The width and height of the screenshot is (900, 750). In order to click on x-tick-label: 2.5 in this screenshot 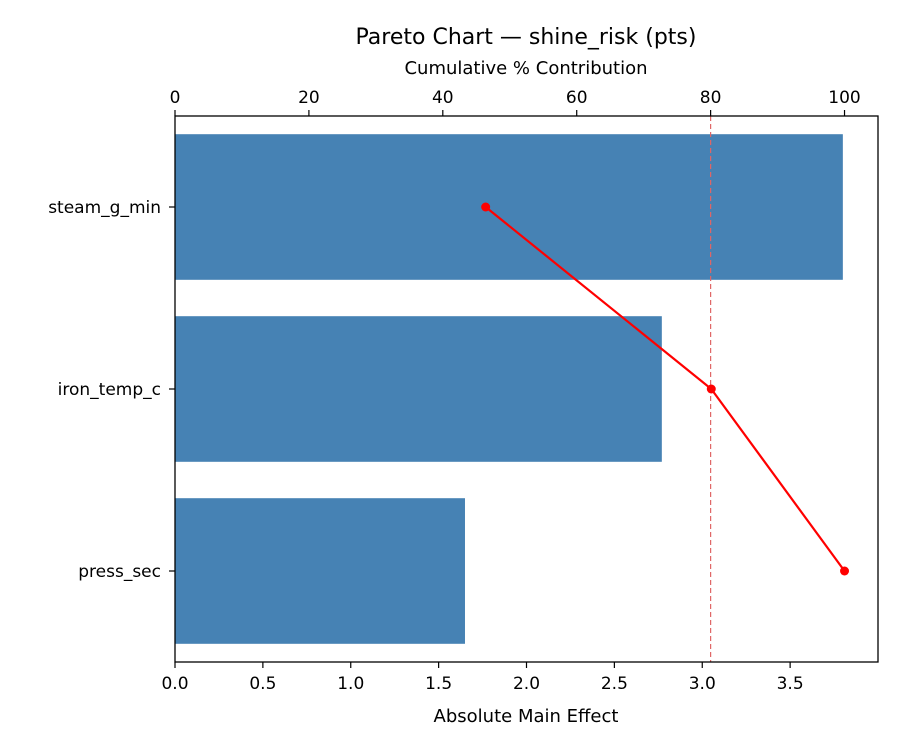, I will do `click(614, 684)`.